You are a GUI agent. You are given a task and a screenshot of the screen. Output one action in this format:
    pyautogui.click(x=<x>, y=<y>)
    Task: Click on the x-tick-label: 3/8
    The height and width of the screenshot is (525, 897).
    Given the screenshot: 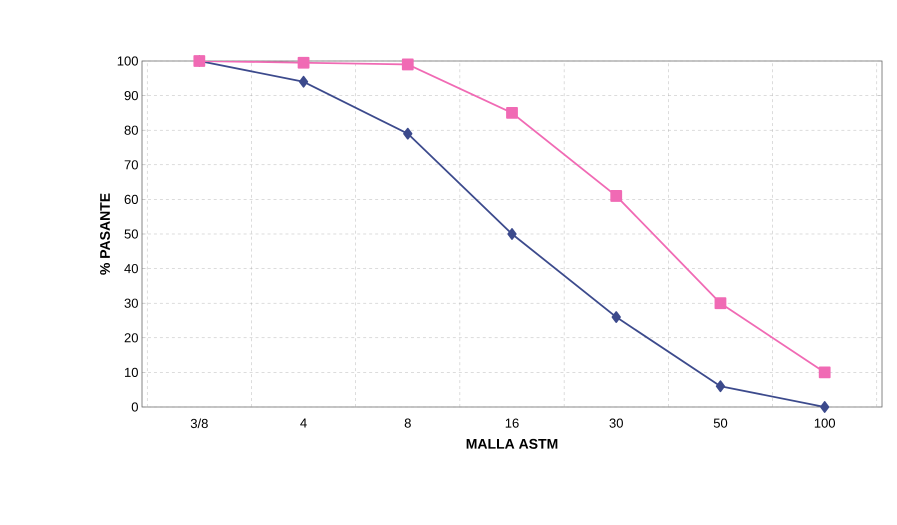 What is the action you would take?
    pyautogui.click(x=199, y=423)
    